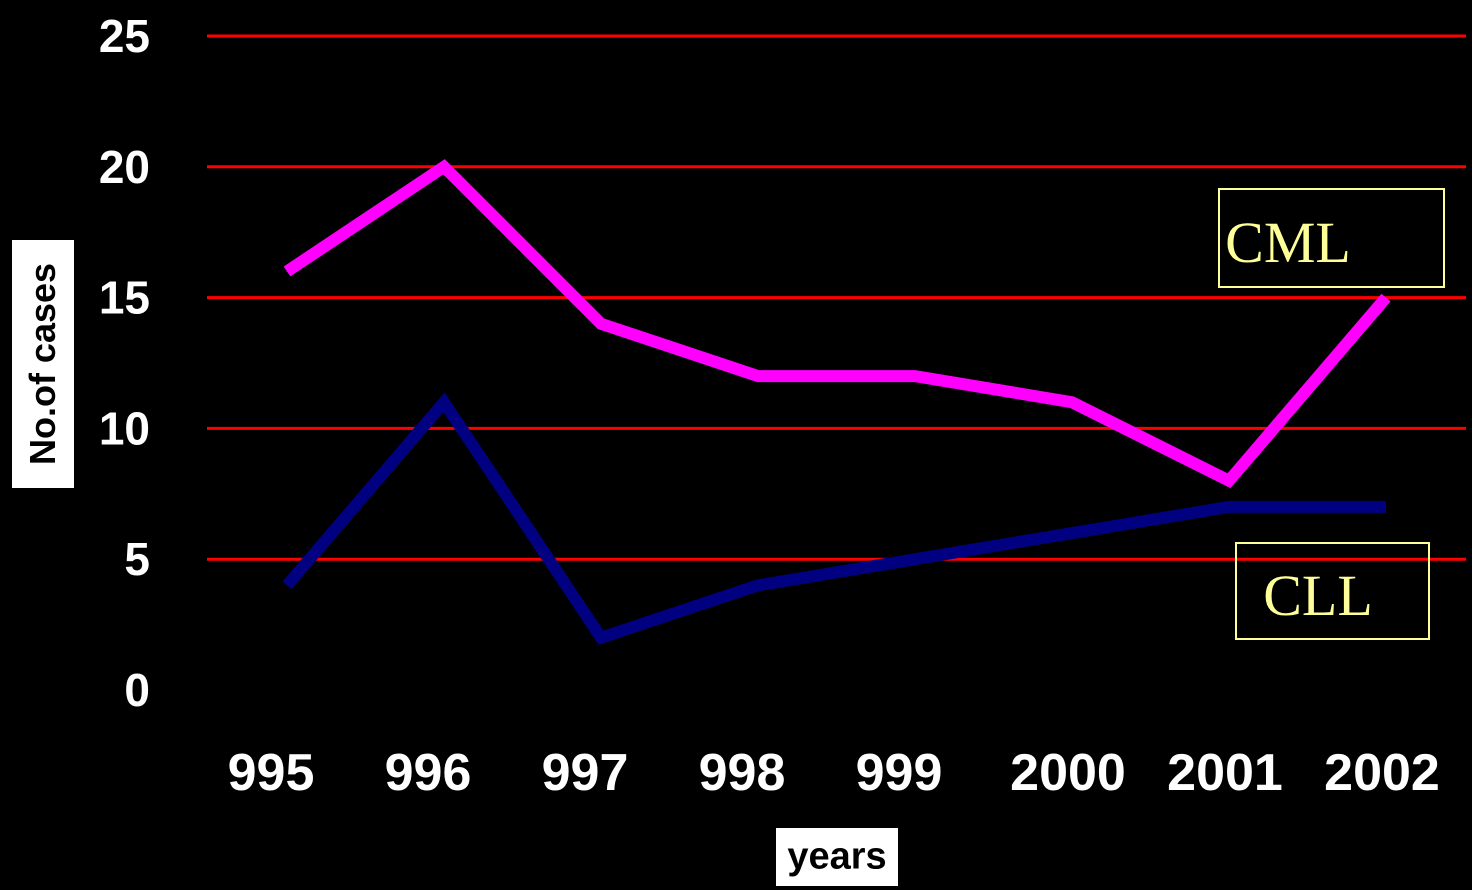  What do you see at coordinates (137, 690) in the screenshot?
I see `y-tick-label-0: 0` at bounding box center [137, 690].